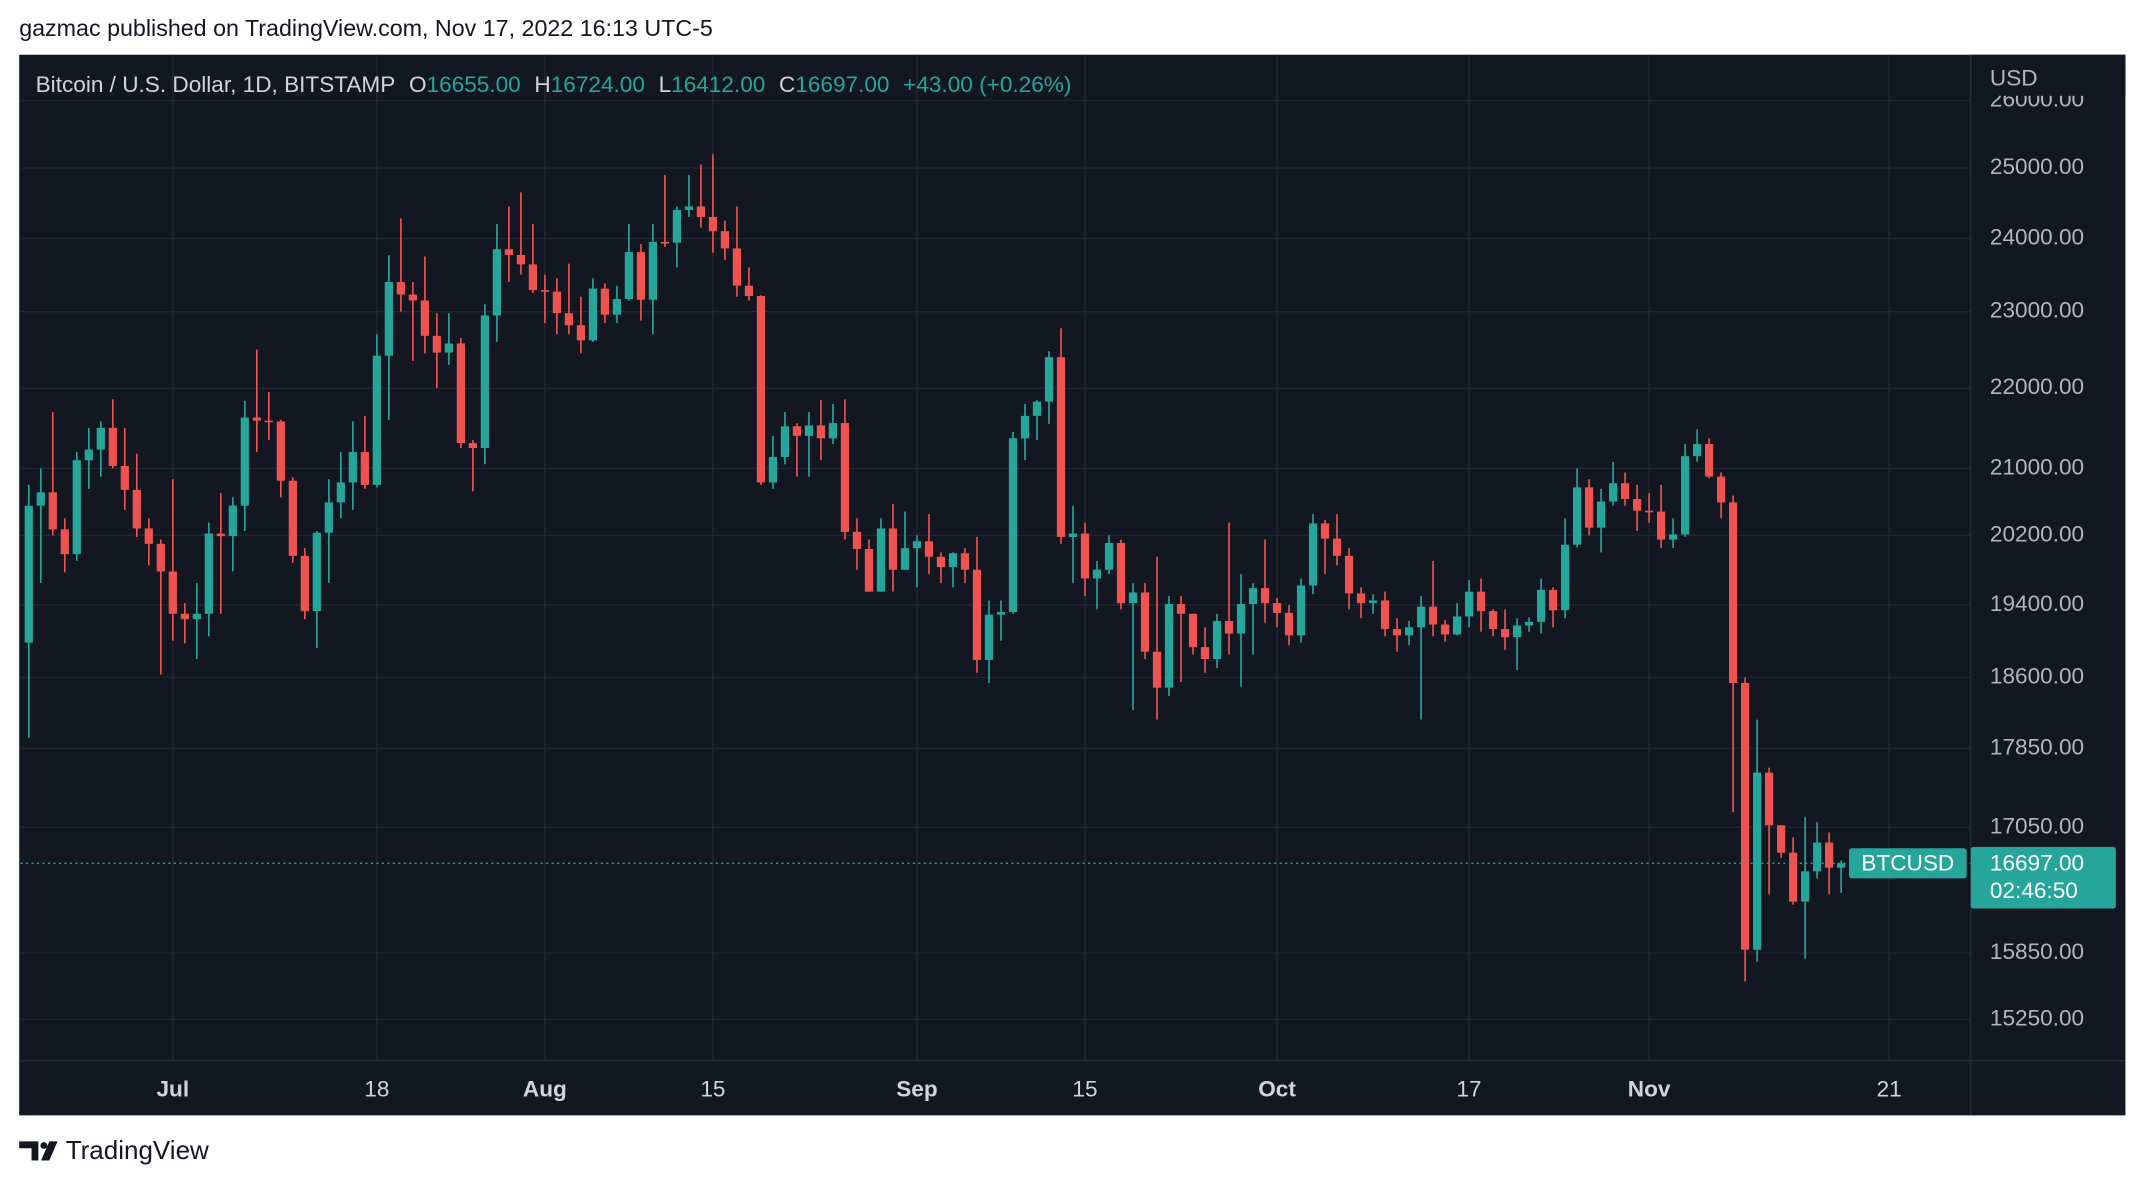  What do you see at coordinates (542, 84) in the screenshot?
I see `legend-key: H` at bounding box center [542, 84].